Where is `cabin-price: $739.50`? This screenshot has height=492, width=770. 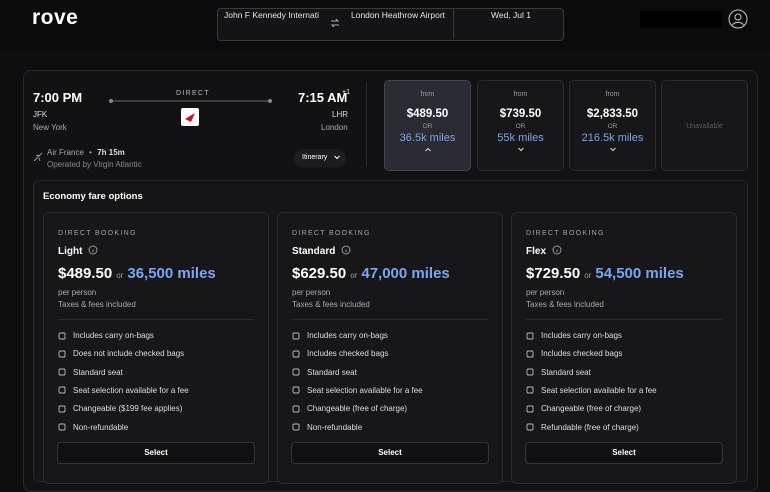 cabin-price: $739.50 is located at coordinates (520, 114).